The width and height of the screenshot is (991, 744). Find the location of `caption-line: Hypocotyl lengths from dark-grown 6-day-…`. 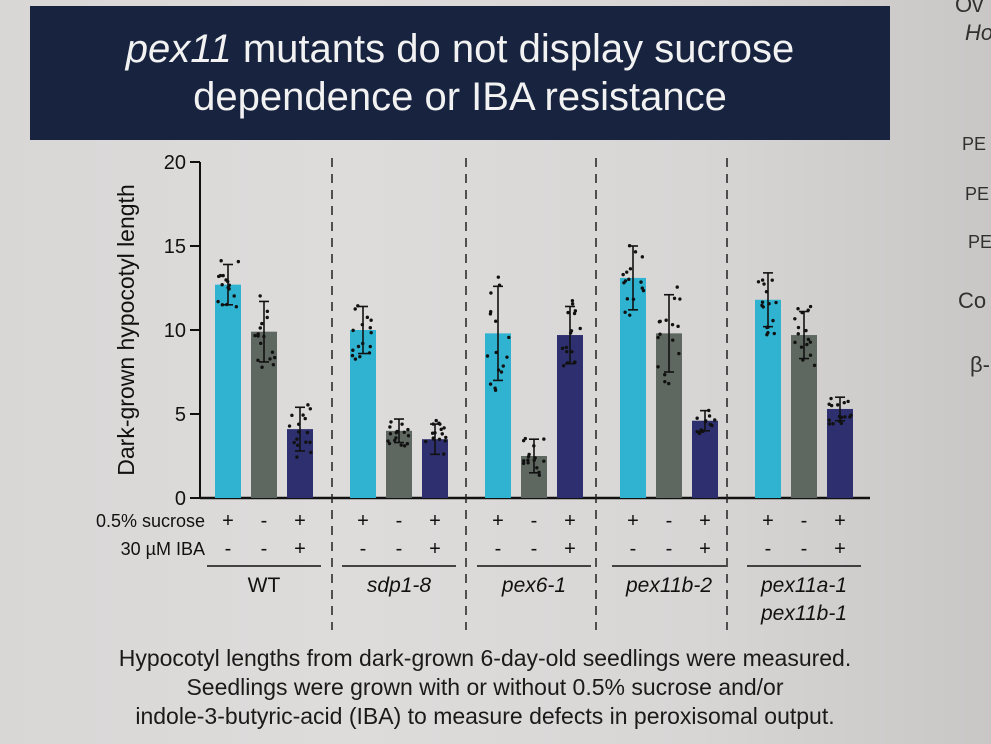

caption-line: Hypocotyl lengths from dark-grown 6-day-… is located at coordinates (485, 658).